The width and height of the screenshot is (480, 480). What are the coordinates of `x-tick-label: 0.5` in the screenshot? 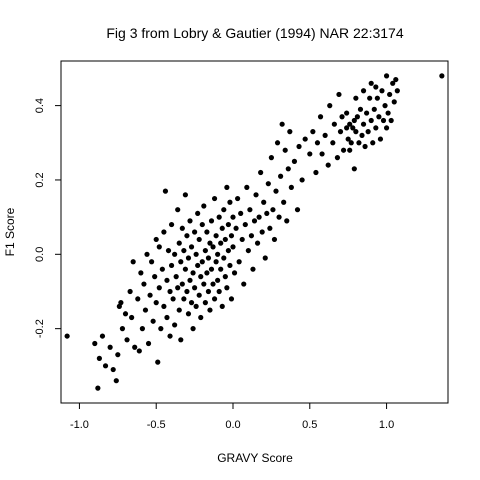 It's located at (309, 425).